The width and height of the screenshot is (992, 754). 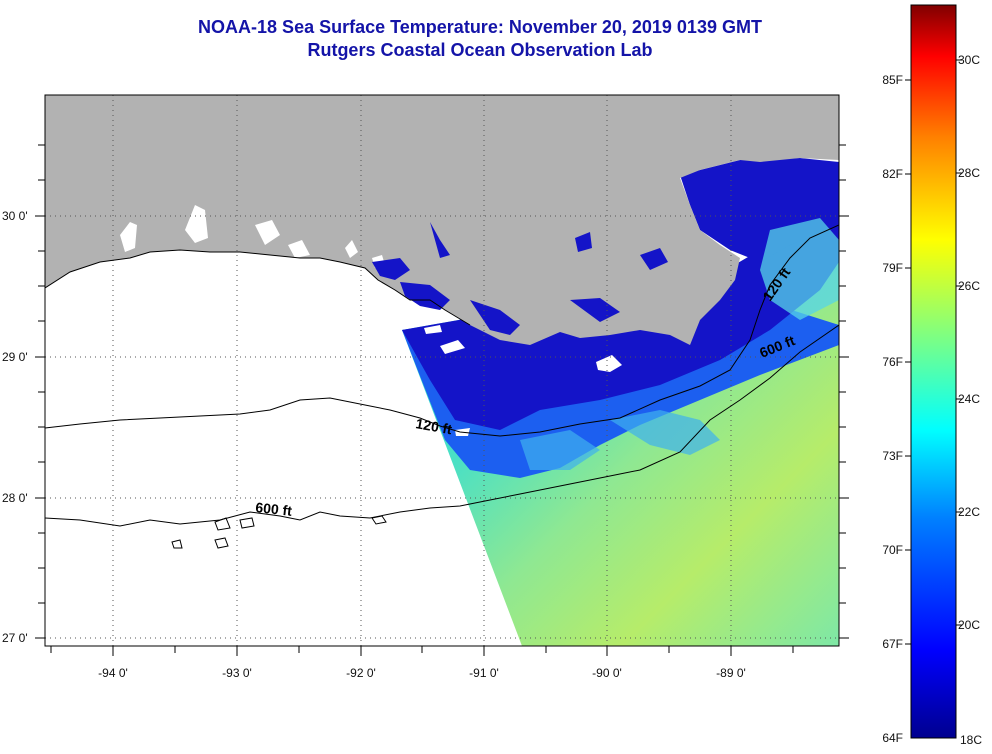 I want to click on land-lagoon, so click(x=520, y=278).